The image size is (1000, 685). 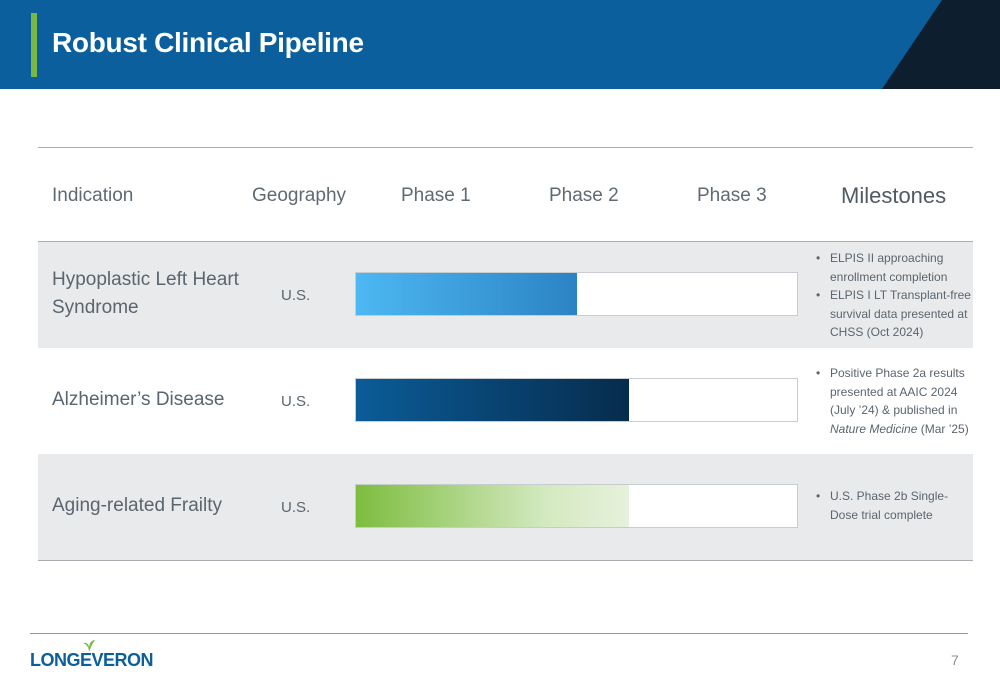 I want to click on header-milestones: Milestones, so click(x=894, y=195).